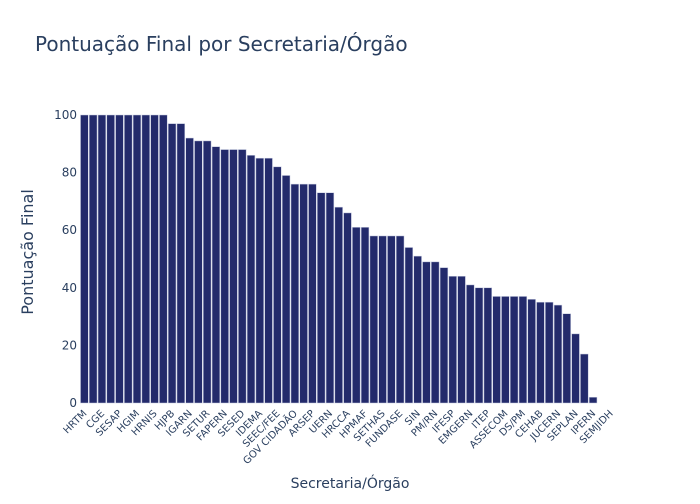 The height and width of the screenshot is (504, 700). What do you see at coordinates (69, 173) in the screenshot?
I see `y-tick-label: 80` at bounding box center [69, 173].